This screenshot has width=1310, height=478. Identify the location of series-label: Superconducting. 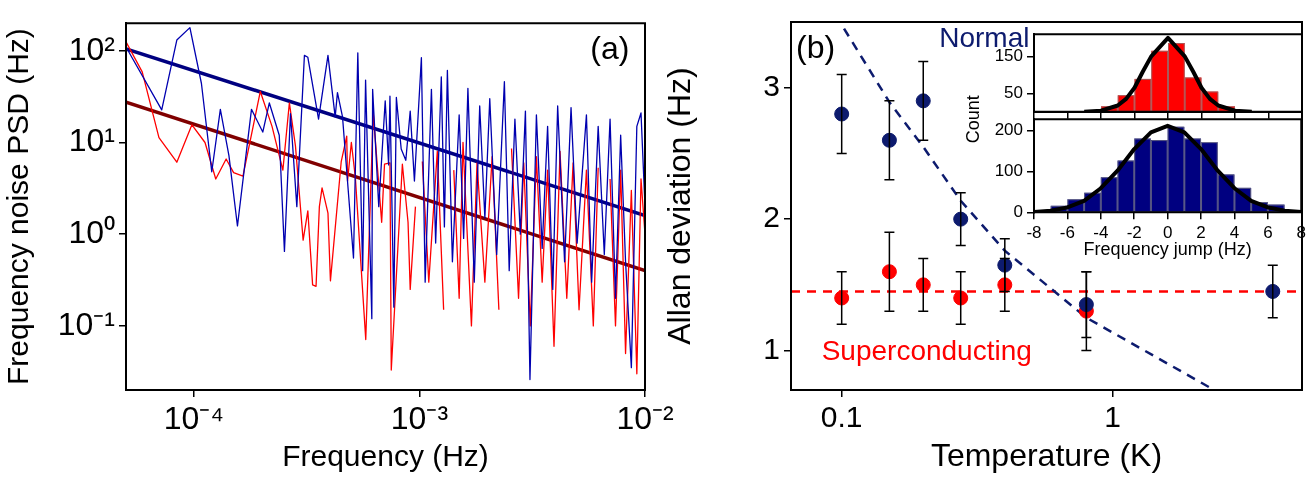
(926, 351).